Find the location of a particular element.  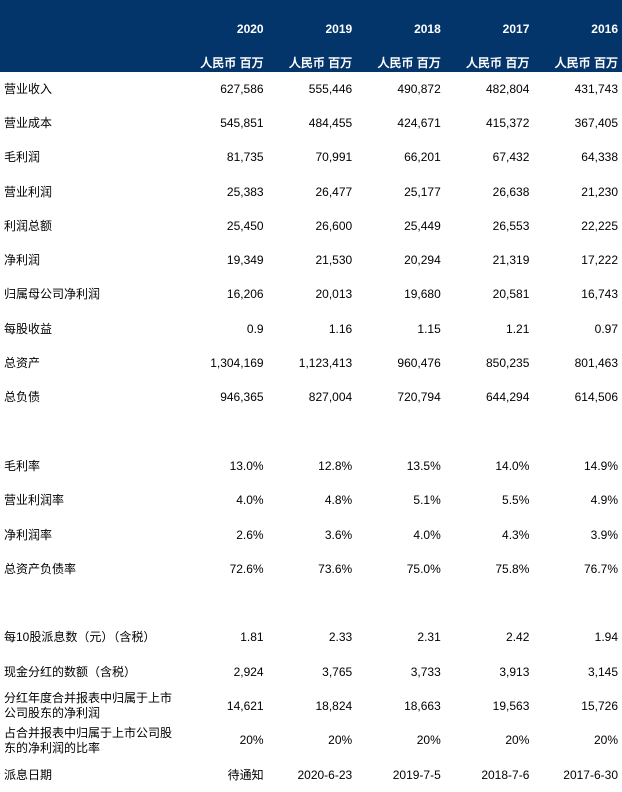

cell-value: 960,476 is located at coordinates (419, 363).